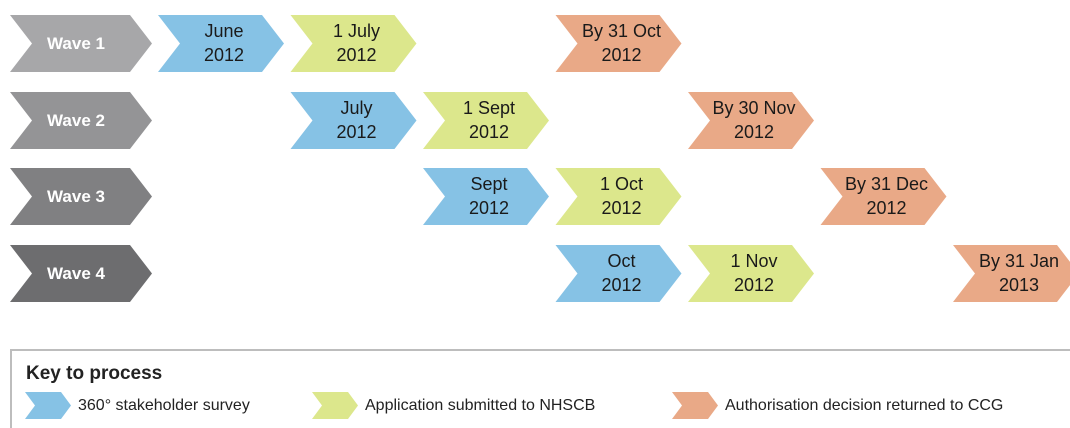  What do you see at coordinates (76, 120) in the screenshot?
I see `wave-label: Wave 2` at bounding box center [76, 120].